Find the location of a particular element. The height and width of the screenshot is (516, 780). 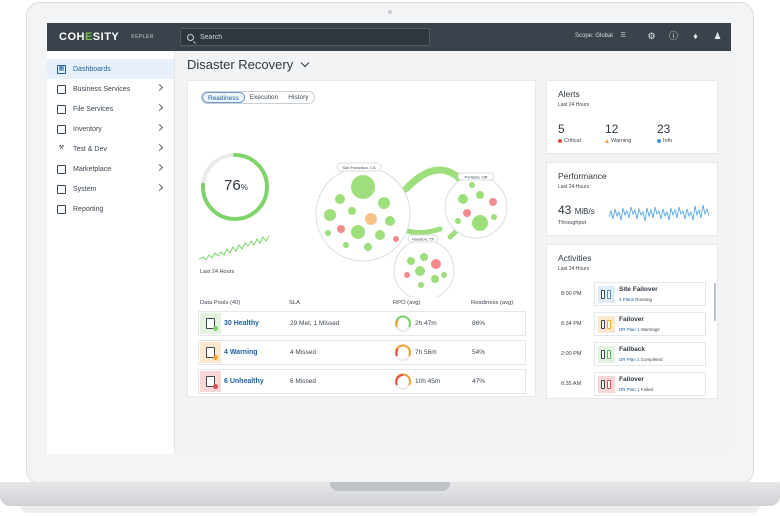

sidebar-item-label: File Services is located at coordinates (93, 109).